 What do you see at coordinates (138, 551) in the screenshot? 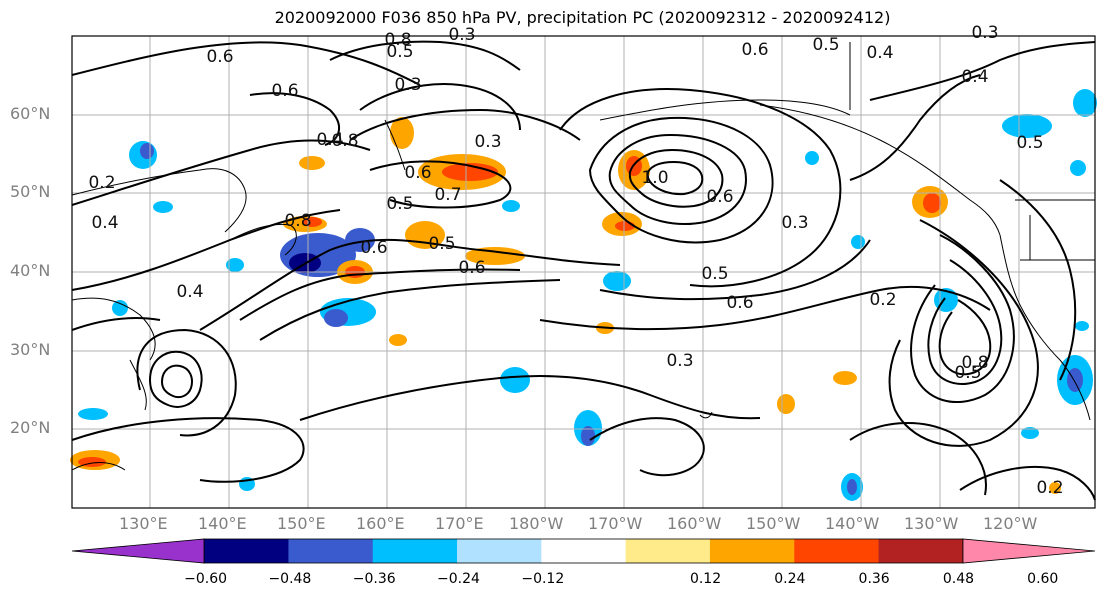
I see `colorbar-extend-low` at bounding box center [138, 551].